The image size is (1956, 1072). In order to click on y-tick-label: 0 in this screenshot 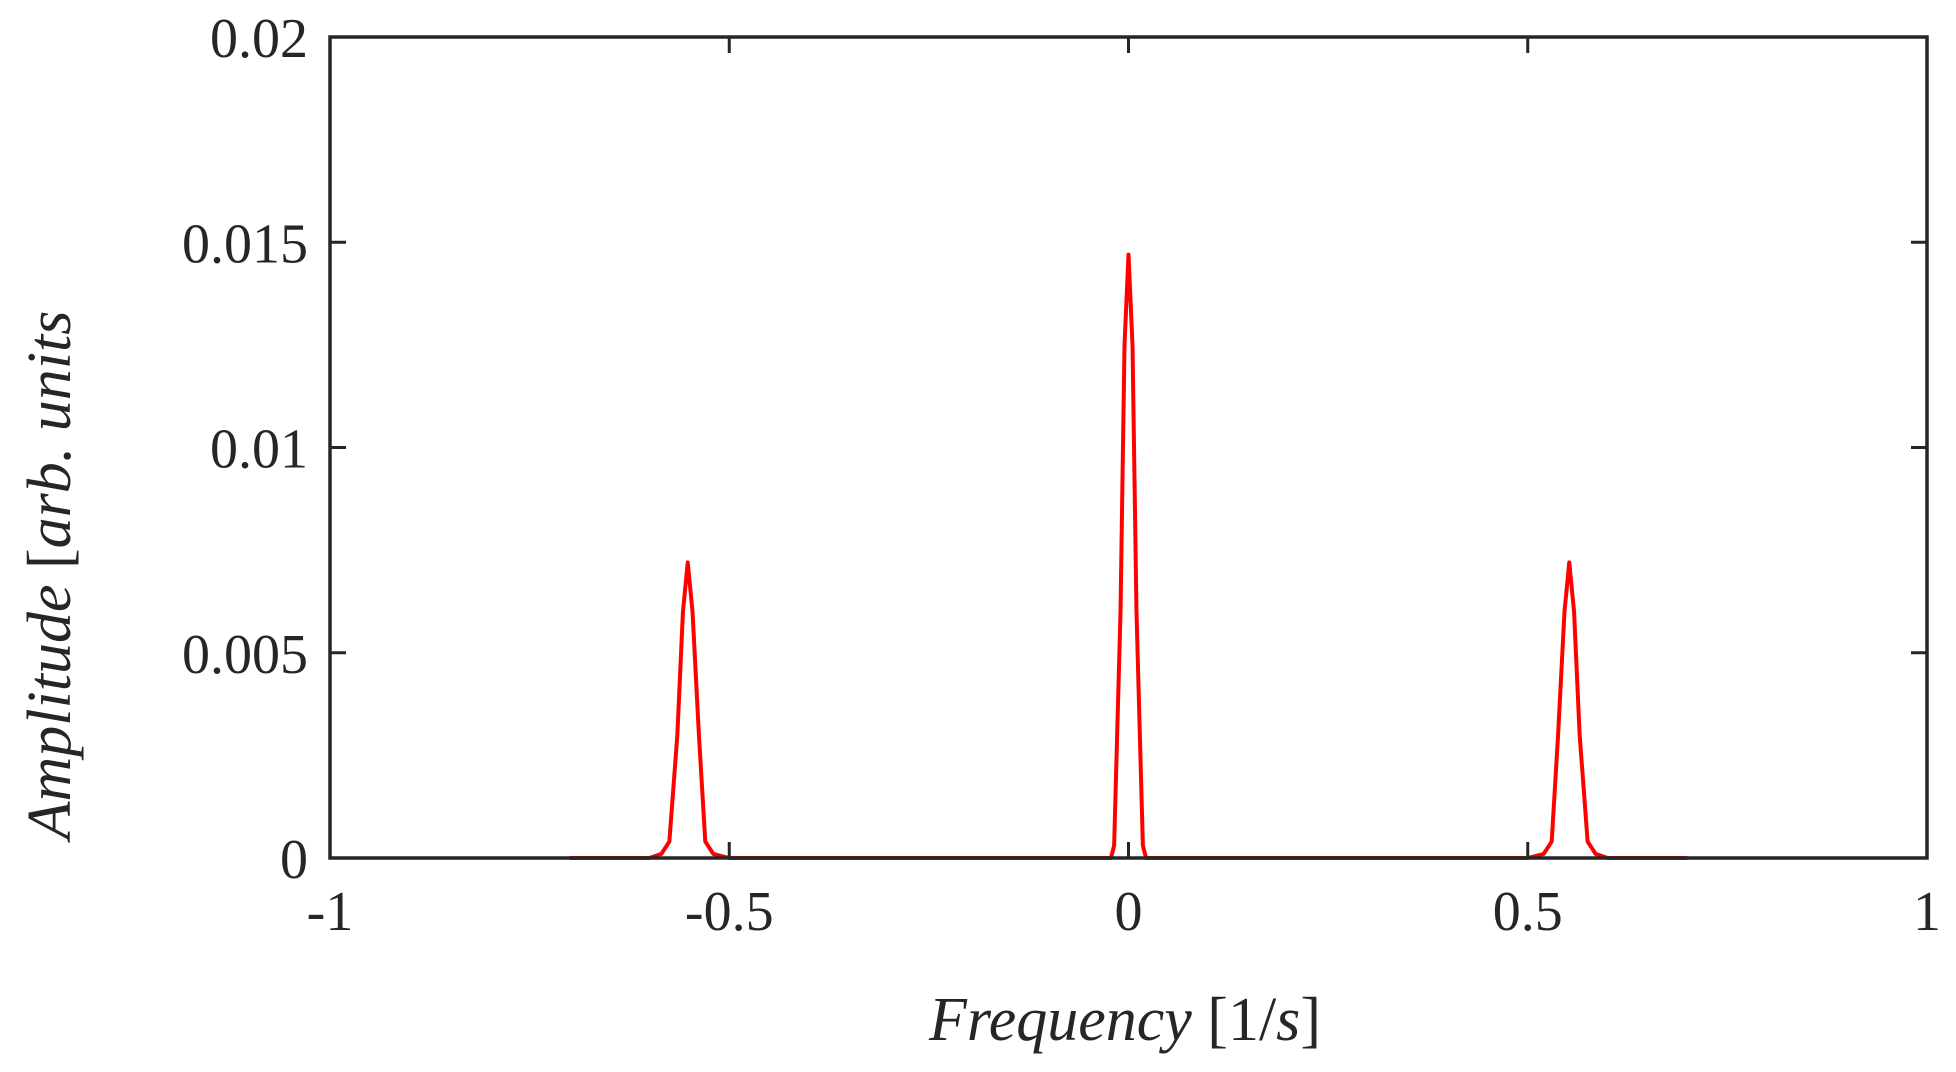, I will do `click(294, 860)`.